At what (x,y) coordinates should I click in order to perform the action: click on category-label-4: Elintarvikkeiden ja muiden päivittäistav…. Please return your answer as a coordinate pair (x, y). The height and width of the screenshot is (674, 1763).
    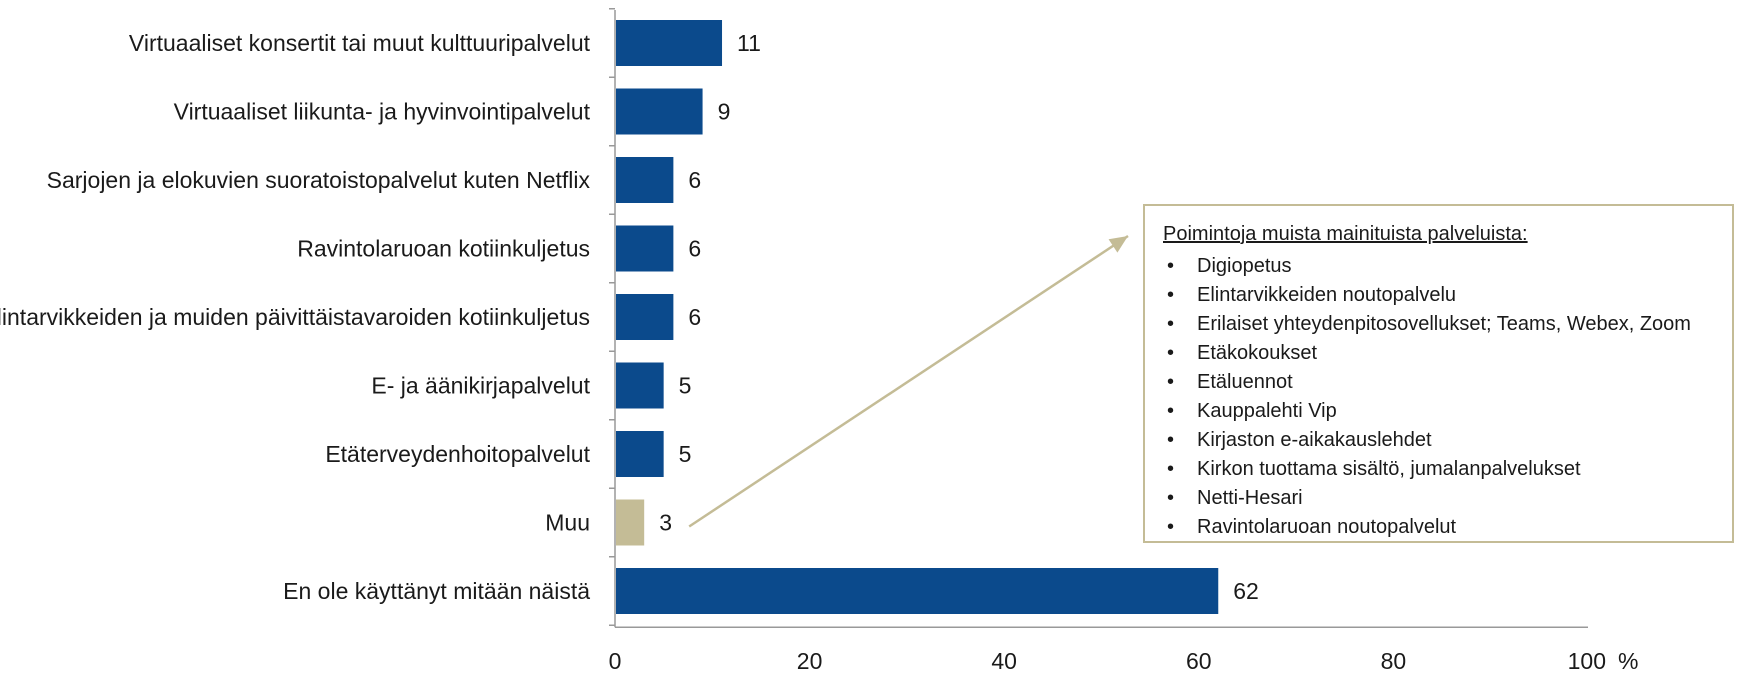
    Looking at the image, I should click on (295, 317).